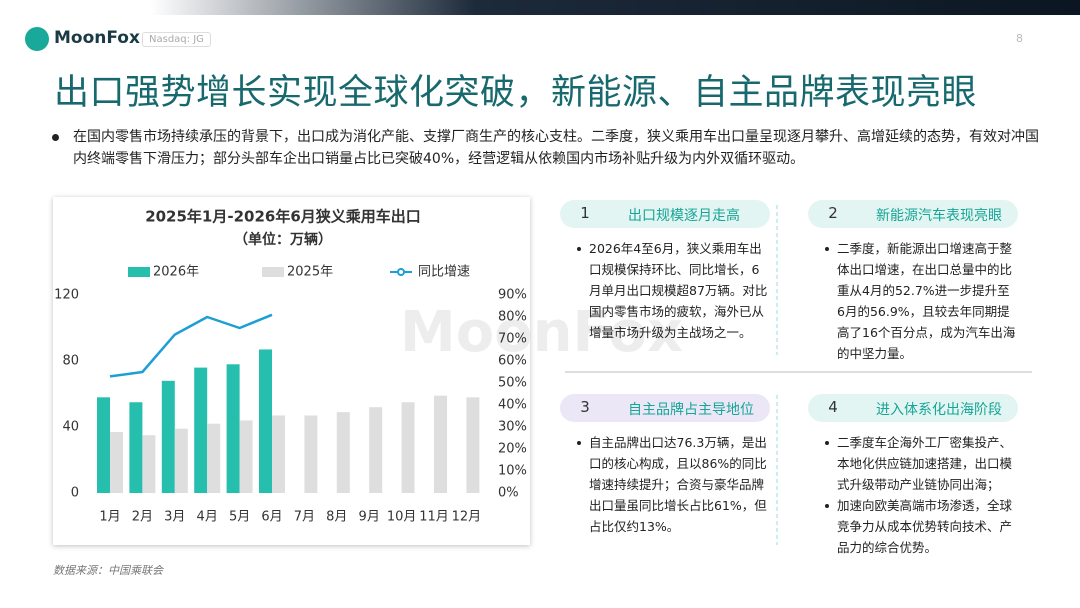  Describe the element at coordinates (369, 517) in the screenshot. I see `x-tick-label: 9月` at that location.